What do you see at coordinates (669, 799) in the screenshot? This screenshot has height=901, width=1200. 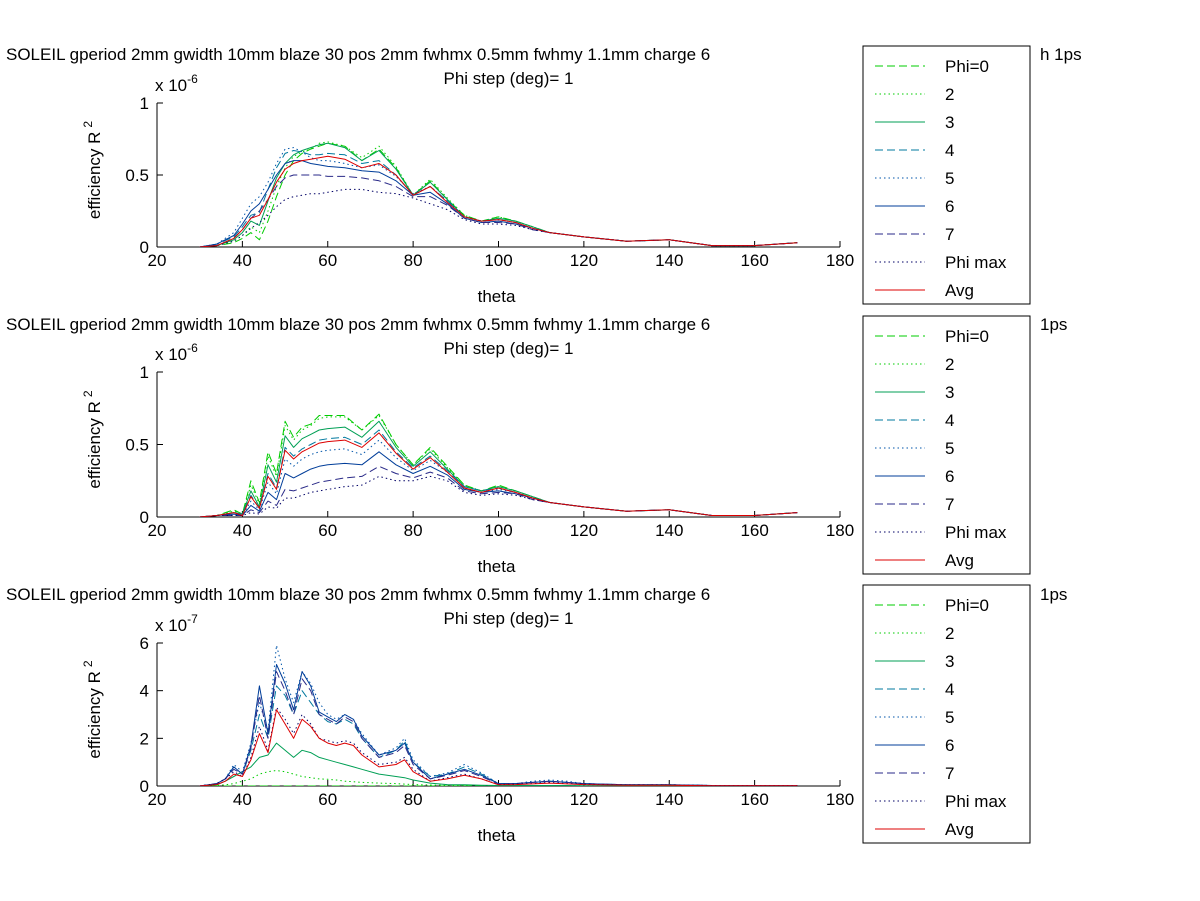 I see `x-tick-label: 140` at bounding box center [669, 799].